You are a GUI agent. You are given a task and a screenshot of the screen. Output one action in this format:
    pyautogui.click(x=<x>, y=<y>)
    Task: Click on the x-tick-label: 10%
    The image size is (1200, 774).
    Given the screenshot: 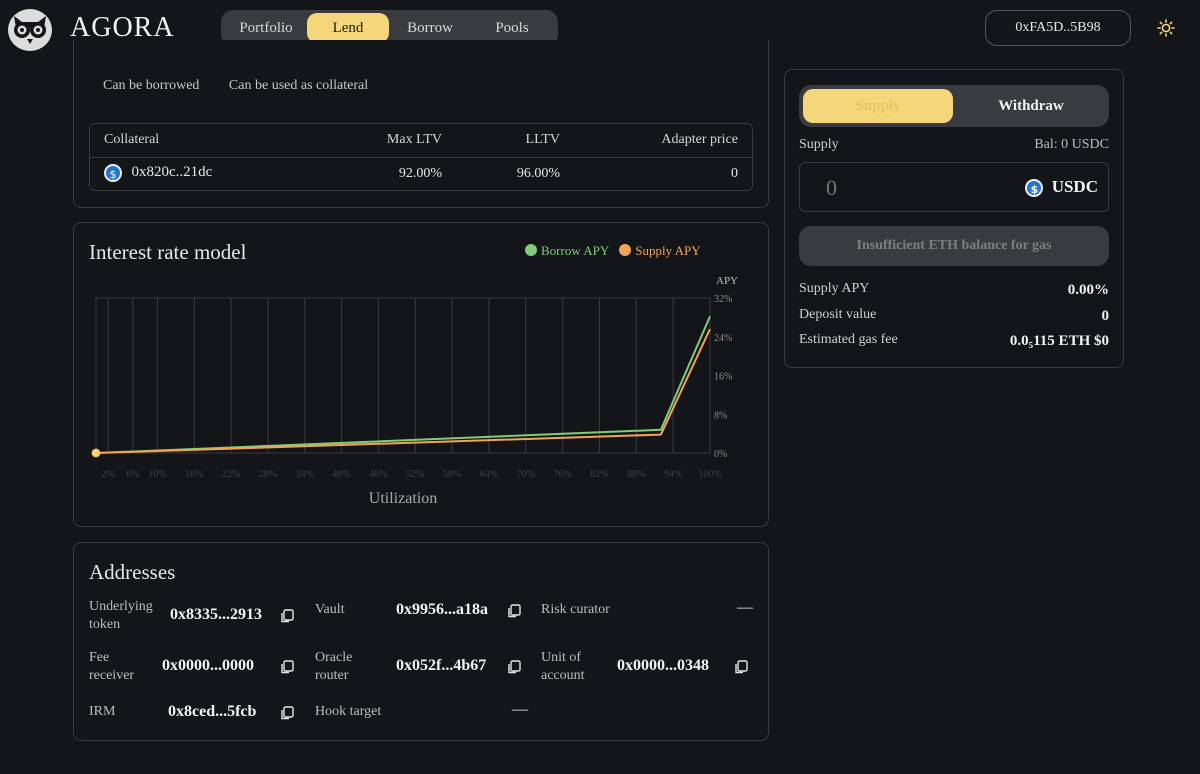 What is the action you would take?
    pyautogui.click(x=157, y=474)
    